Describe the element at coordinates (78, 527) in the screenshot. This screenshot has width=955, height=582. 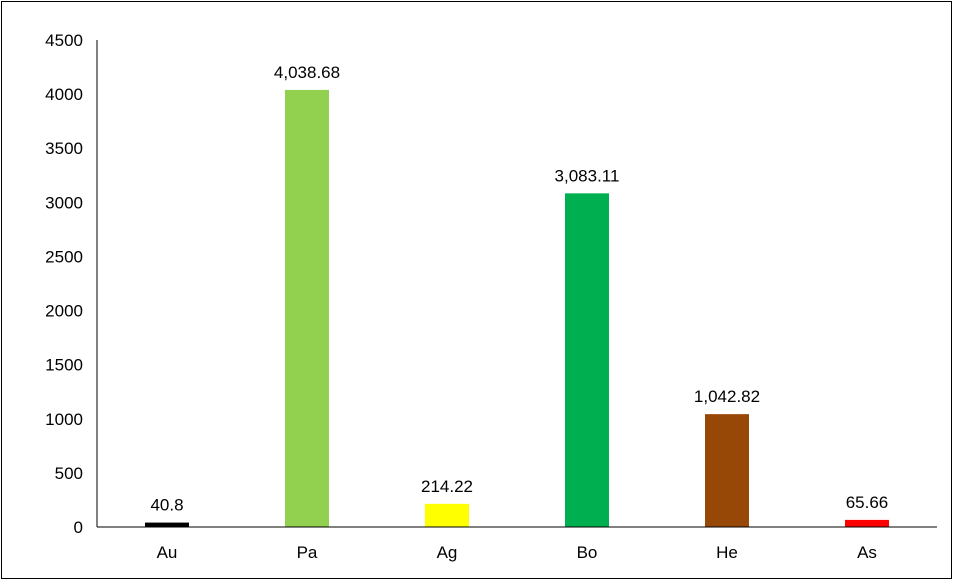
I see `y-tick-label: 0` at that location.